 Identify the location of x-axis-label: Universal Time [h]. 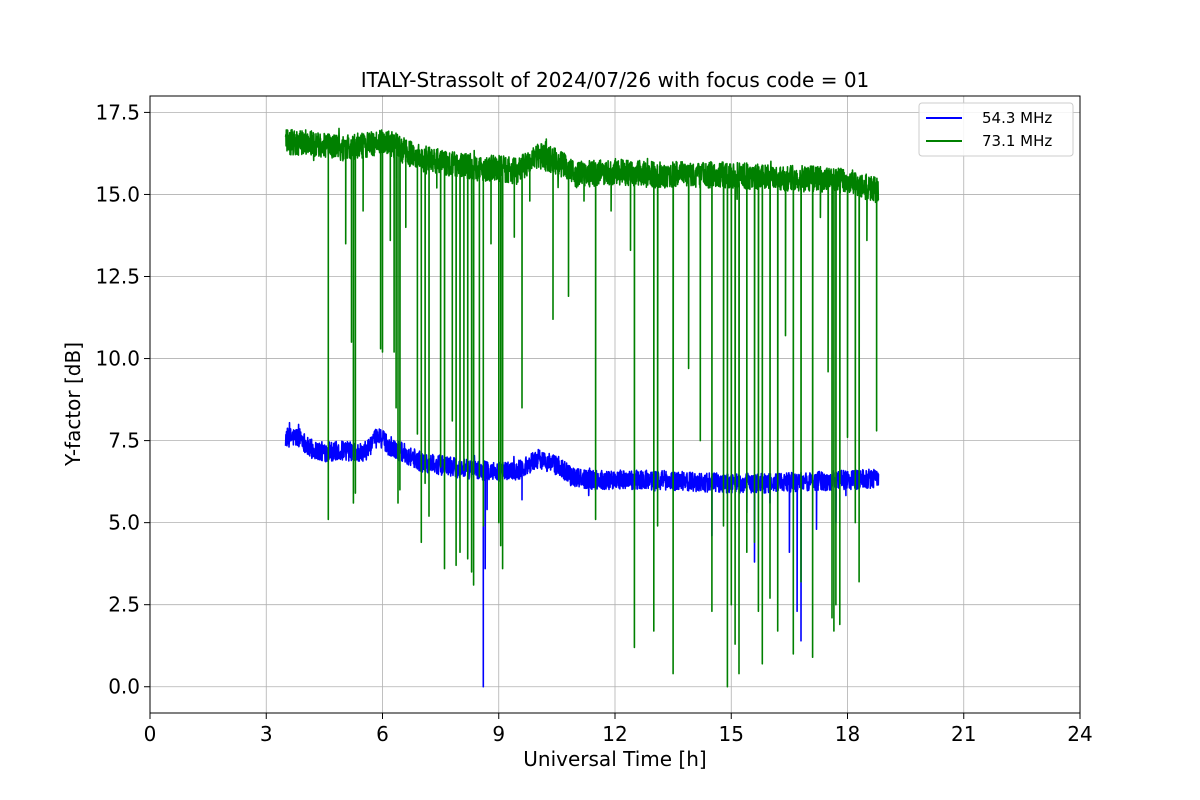
(614, 759).